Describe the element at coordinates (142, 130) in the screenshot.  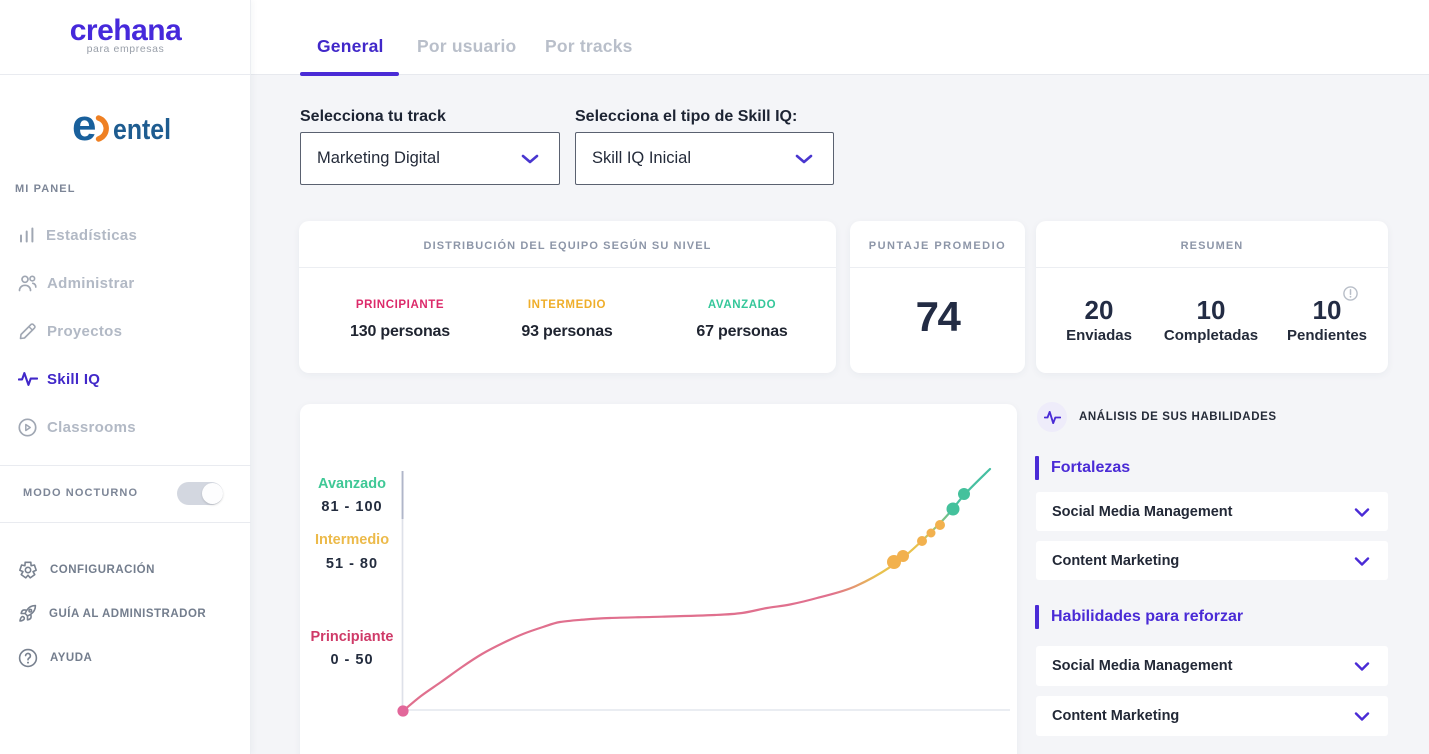
I see `svg-text: entel` at that location.